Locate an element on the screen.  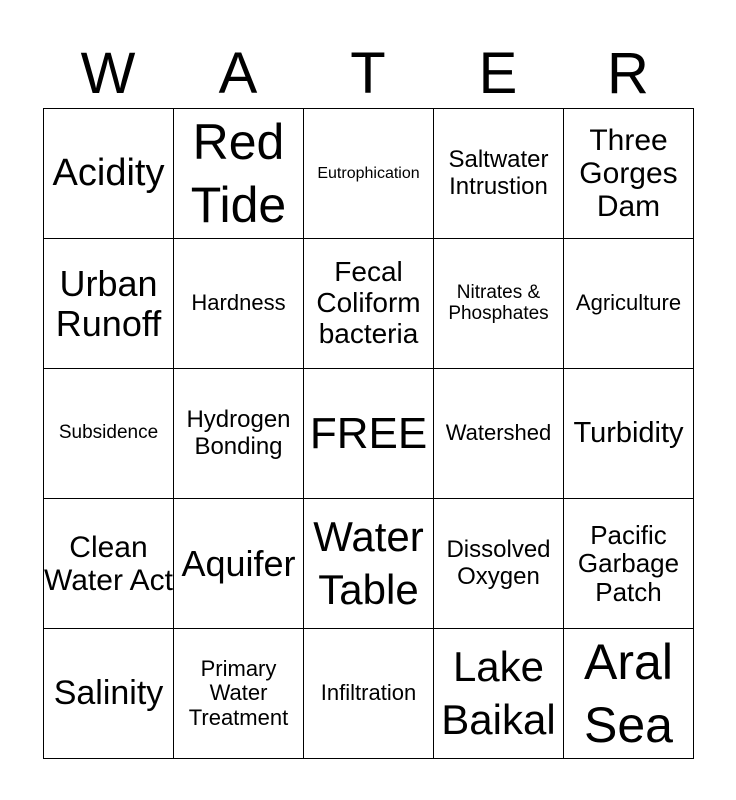
bingo-cell: Fecal Coliform bacteria is located at coordinates (368, 303).